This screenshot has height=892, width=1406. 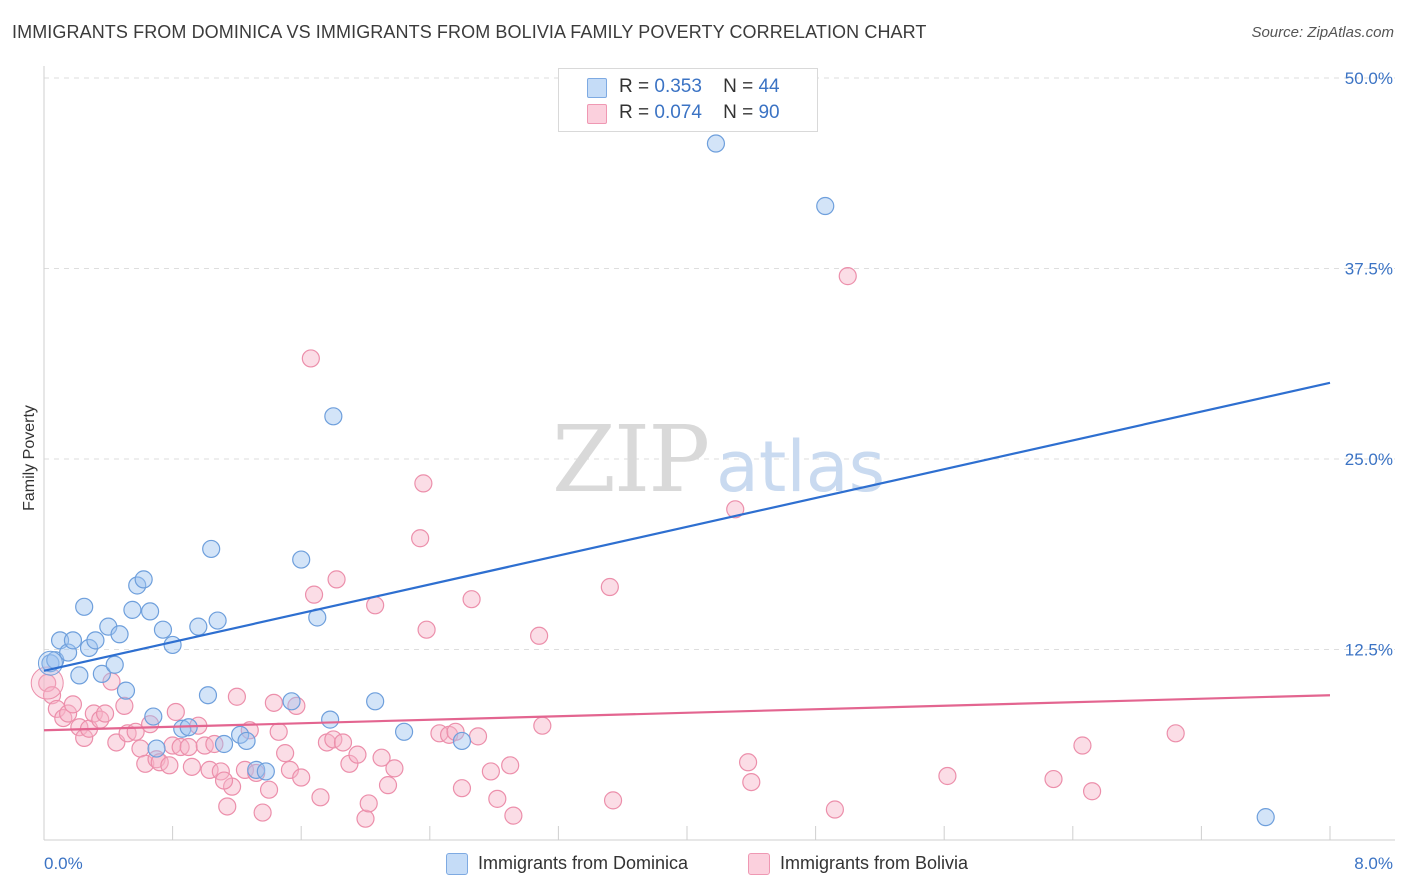 What do you see at coordinates (678, 86) in the screenshot?
I see `legend-r-value: 0.353` at bounding box center [678, 86].